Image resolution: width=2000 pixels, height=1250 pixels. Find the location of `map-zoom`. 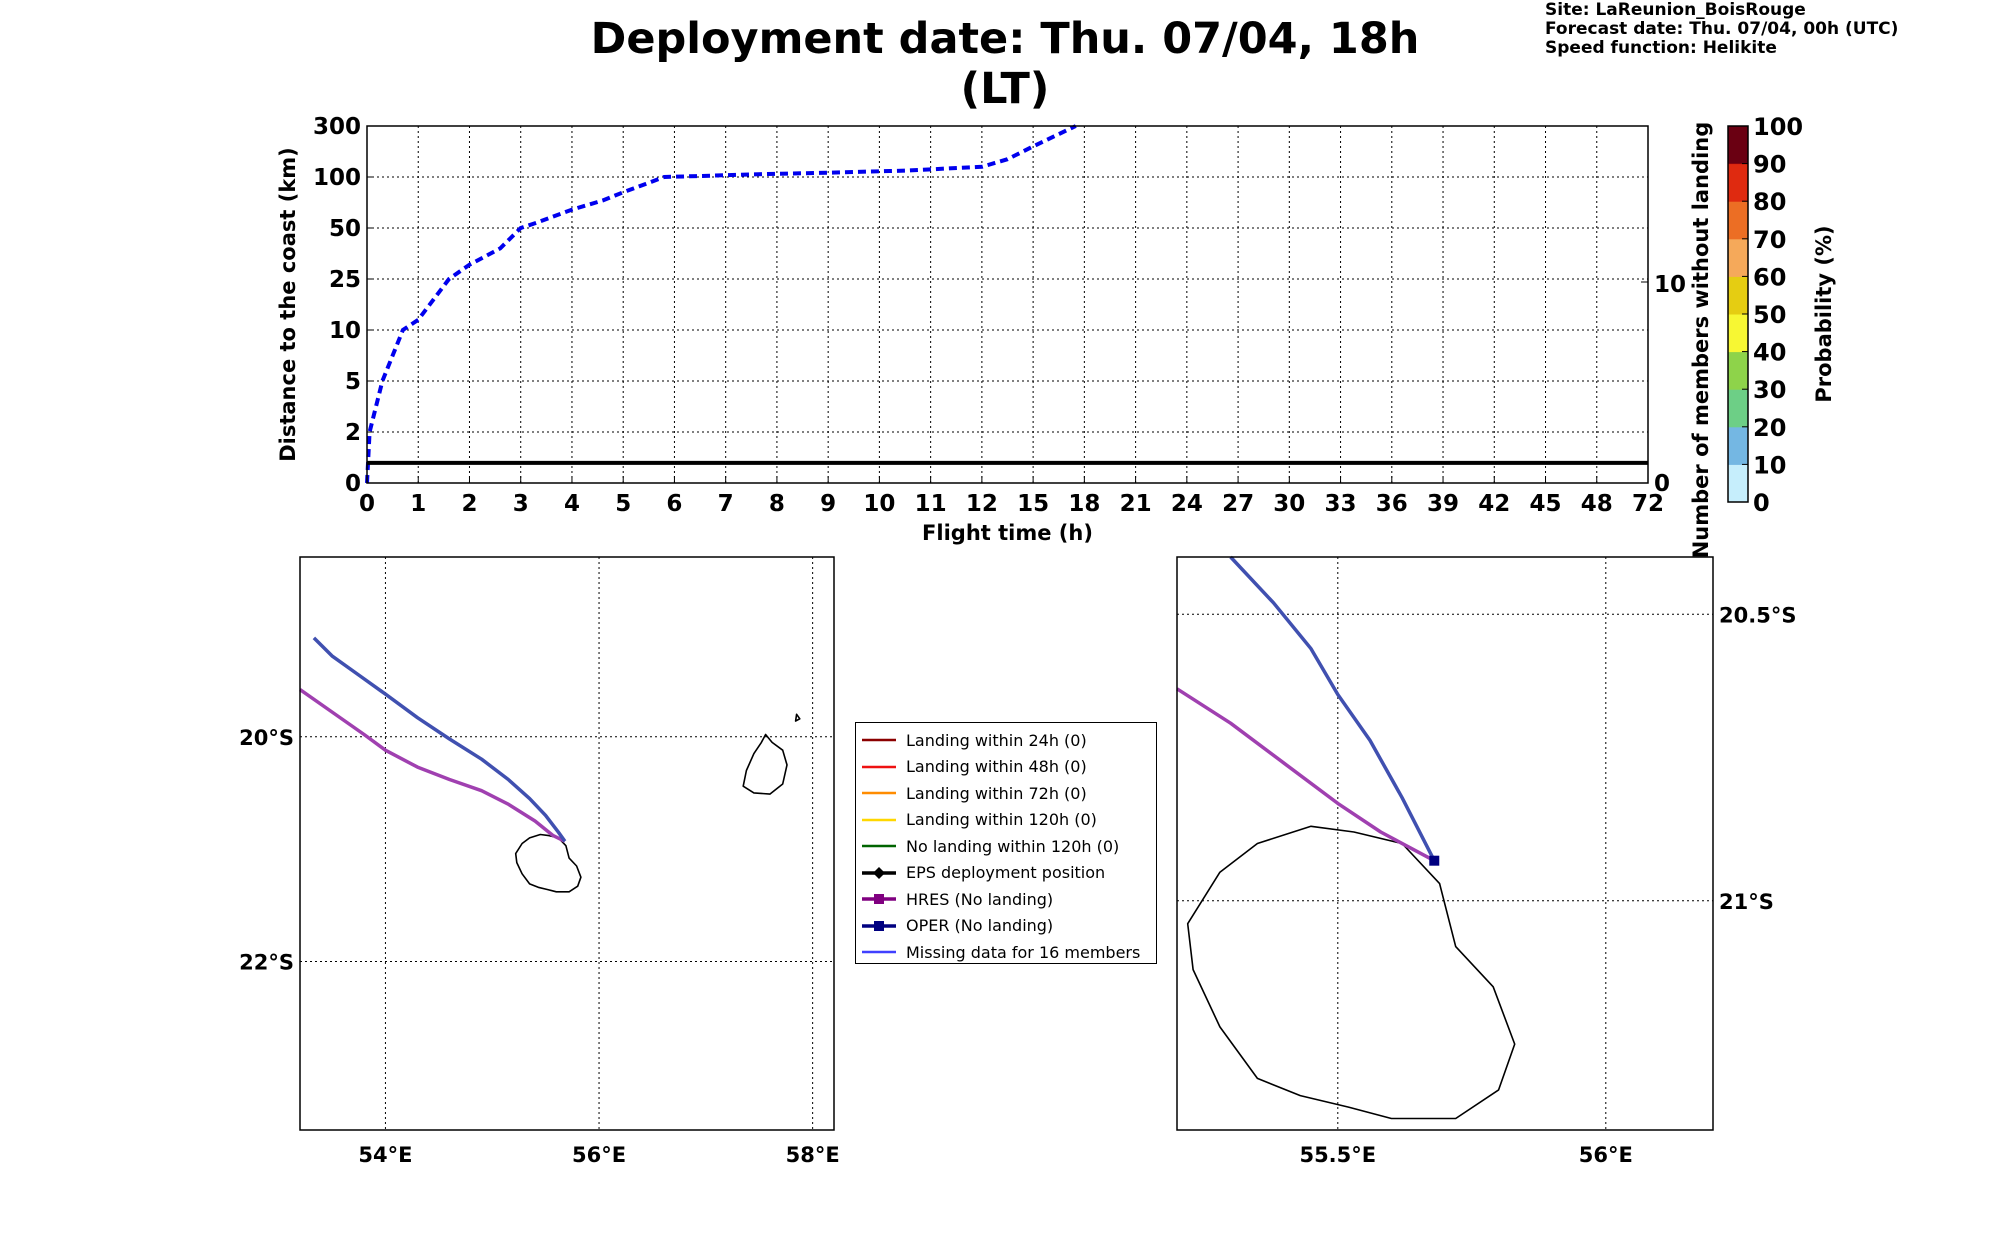

map-zoom is located at coordinates (1445, 843).